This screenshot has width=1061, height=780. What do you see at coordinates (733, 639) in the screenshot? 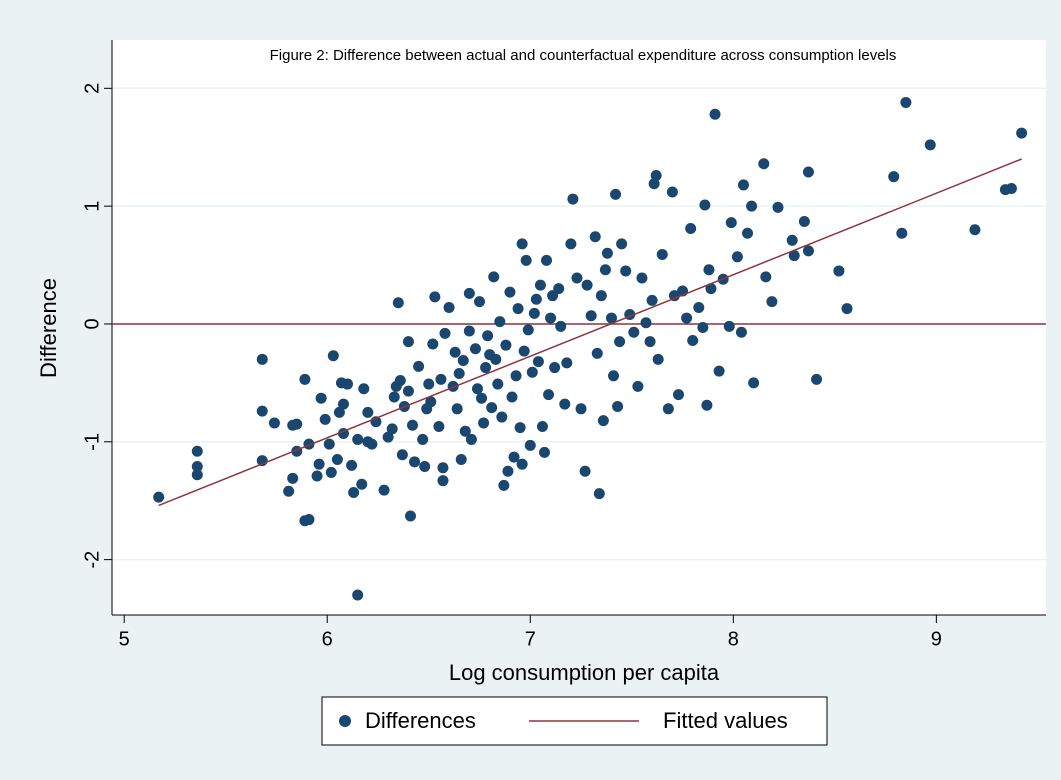
I see `x-tick-label: 8` at bounding box center [733, 639].